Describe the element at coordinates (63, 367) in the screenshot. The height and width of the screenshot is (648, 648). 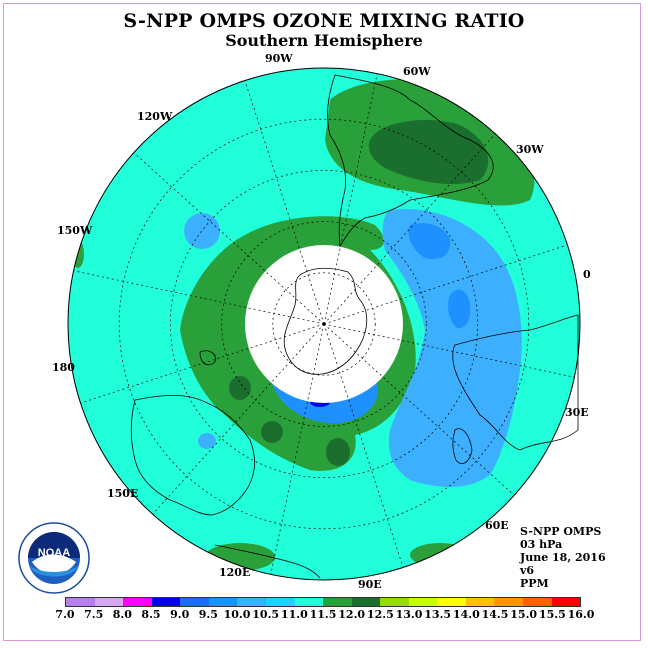
I see `lon-label-180: 180` at that location.